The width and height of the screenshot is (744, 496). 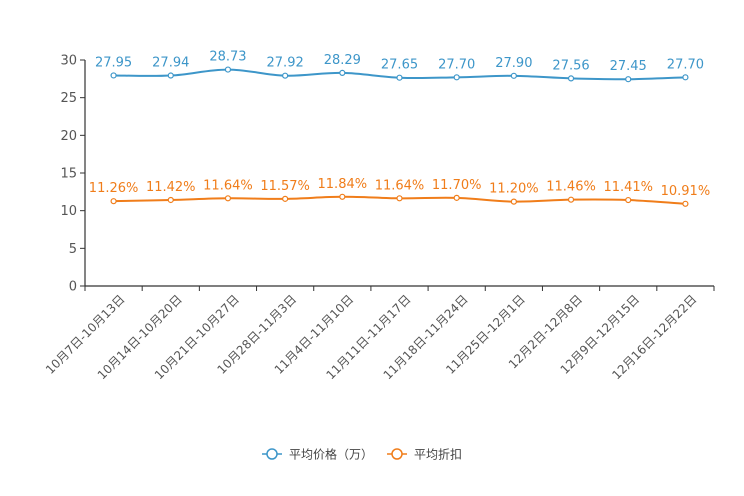 I want to click on y-tick-label: 30, so click(x=68, y=61).